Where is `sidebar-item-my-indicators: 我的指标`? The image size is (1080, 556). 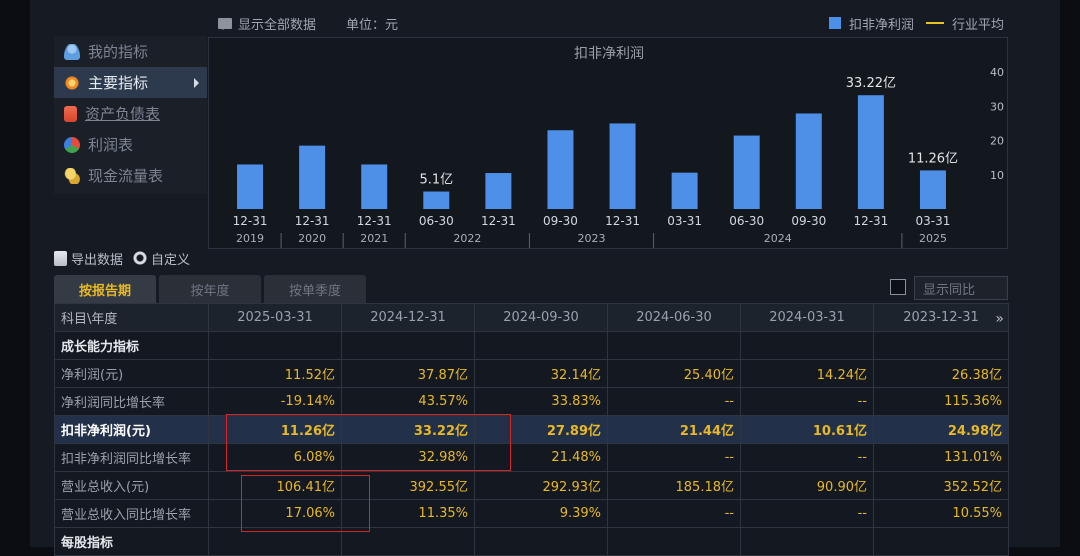 sidebar-item-my-indicators: 我的指标 is located at coordinates (130, 51).